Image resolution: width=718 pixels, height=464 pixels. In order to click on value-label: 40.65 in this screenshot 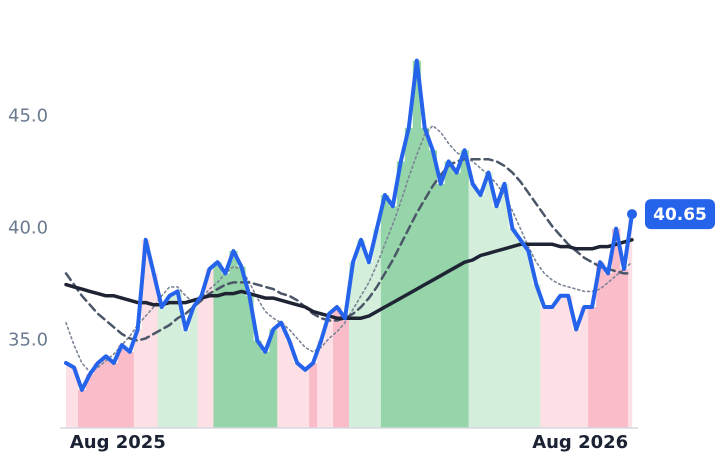, I will do `click(680, 215)`.